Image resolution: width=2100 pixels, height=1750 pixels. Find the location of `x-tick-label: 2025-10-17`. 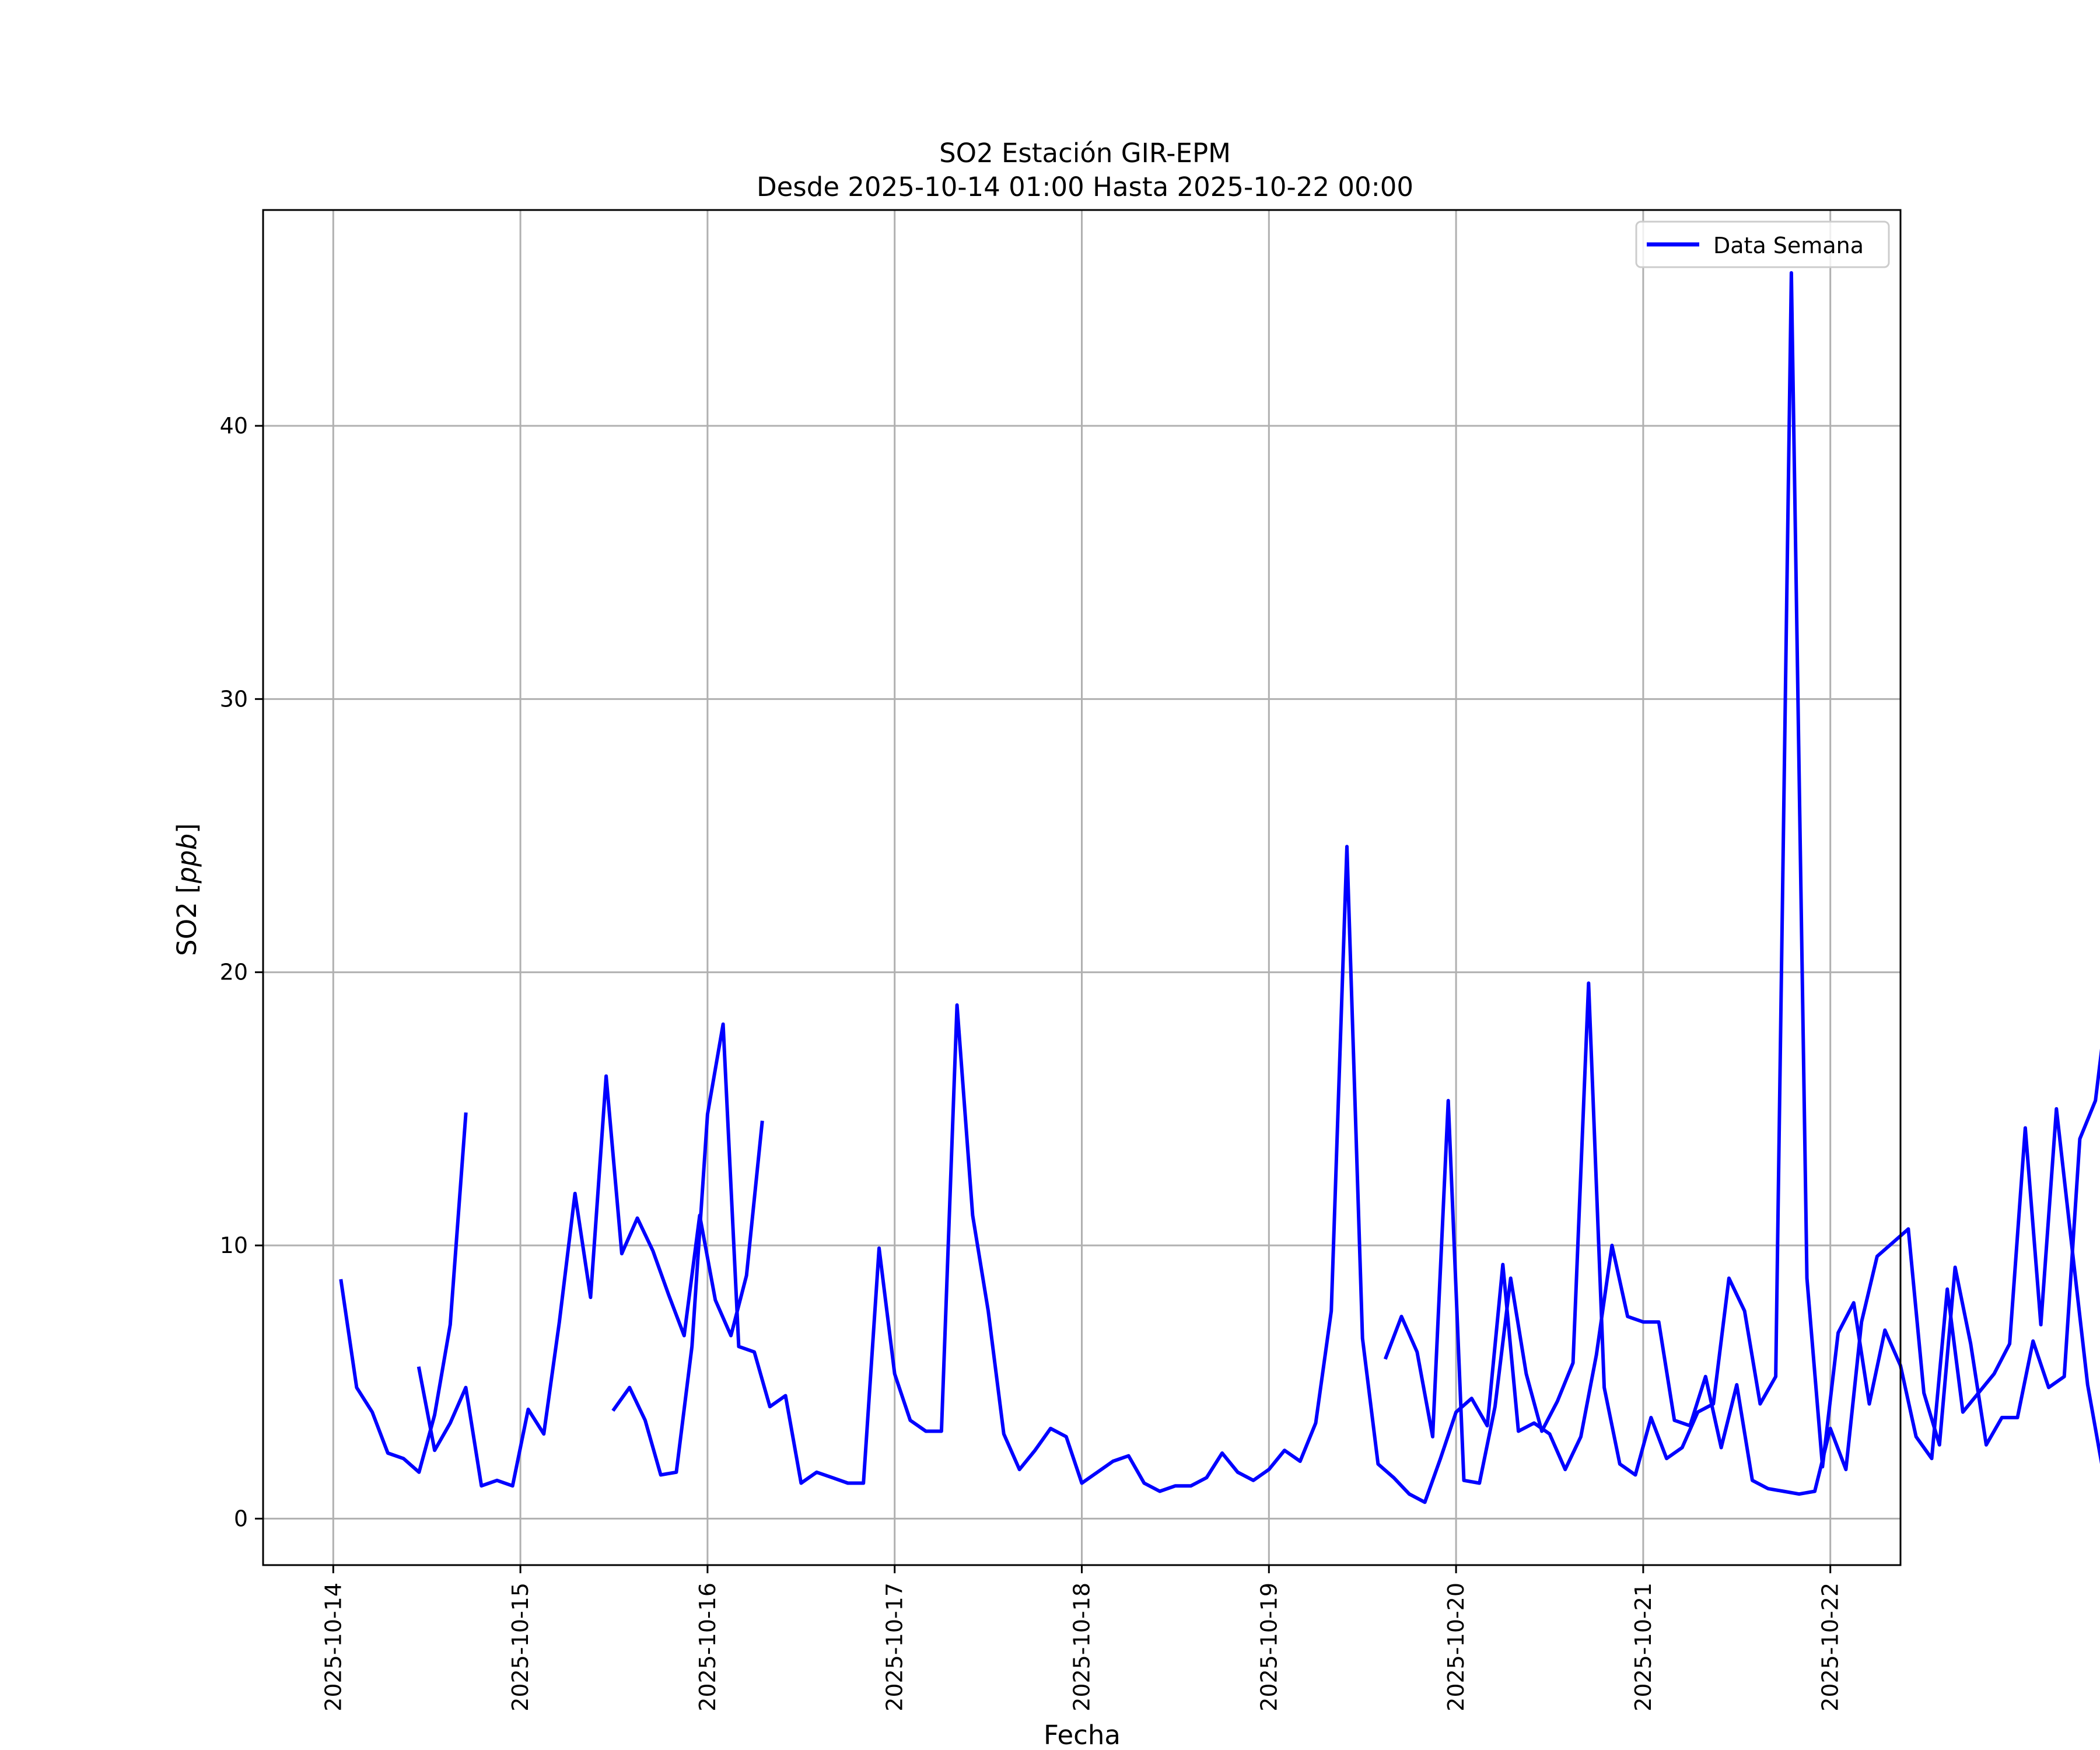

x-tick-label: 2025-10-17 is located at coordinates (895, 1647).